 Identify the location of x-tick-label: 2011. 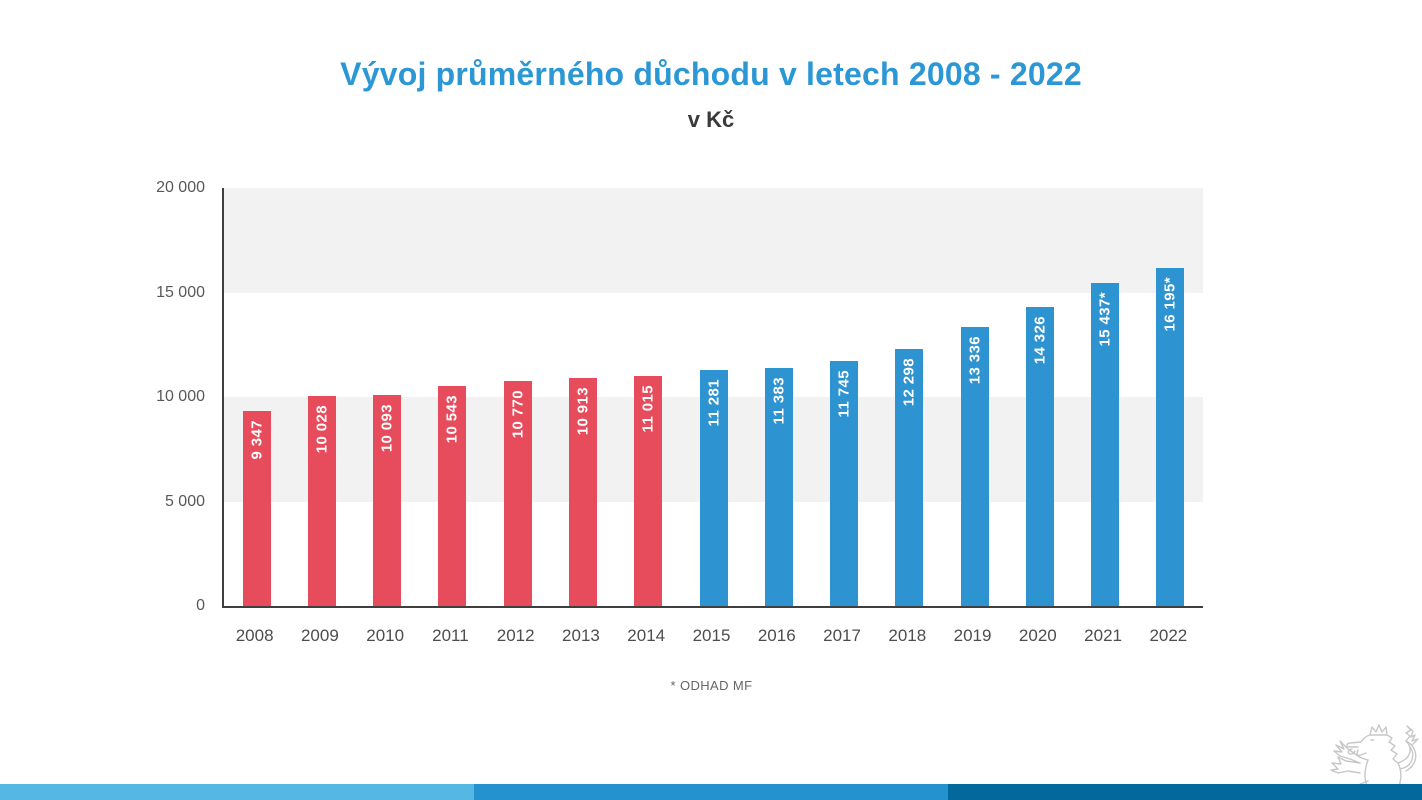
(450, 635).